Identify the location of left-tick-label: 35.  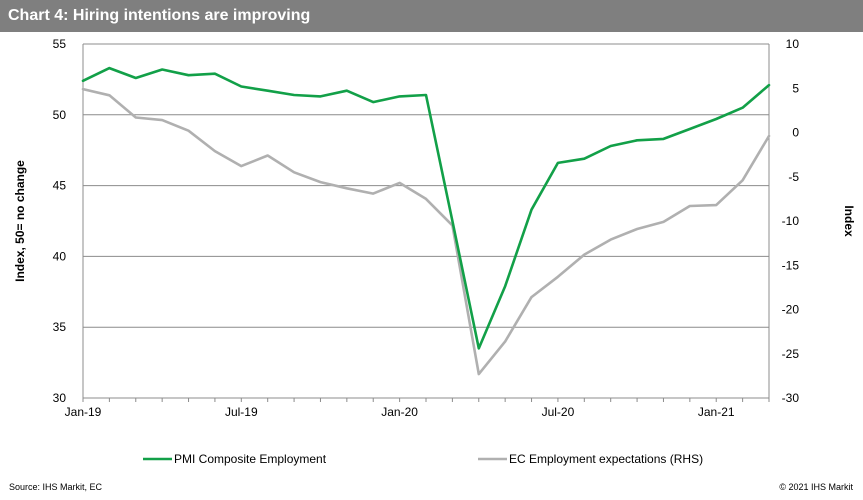
(60, 327).